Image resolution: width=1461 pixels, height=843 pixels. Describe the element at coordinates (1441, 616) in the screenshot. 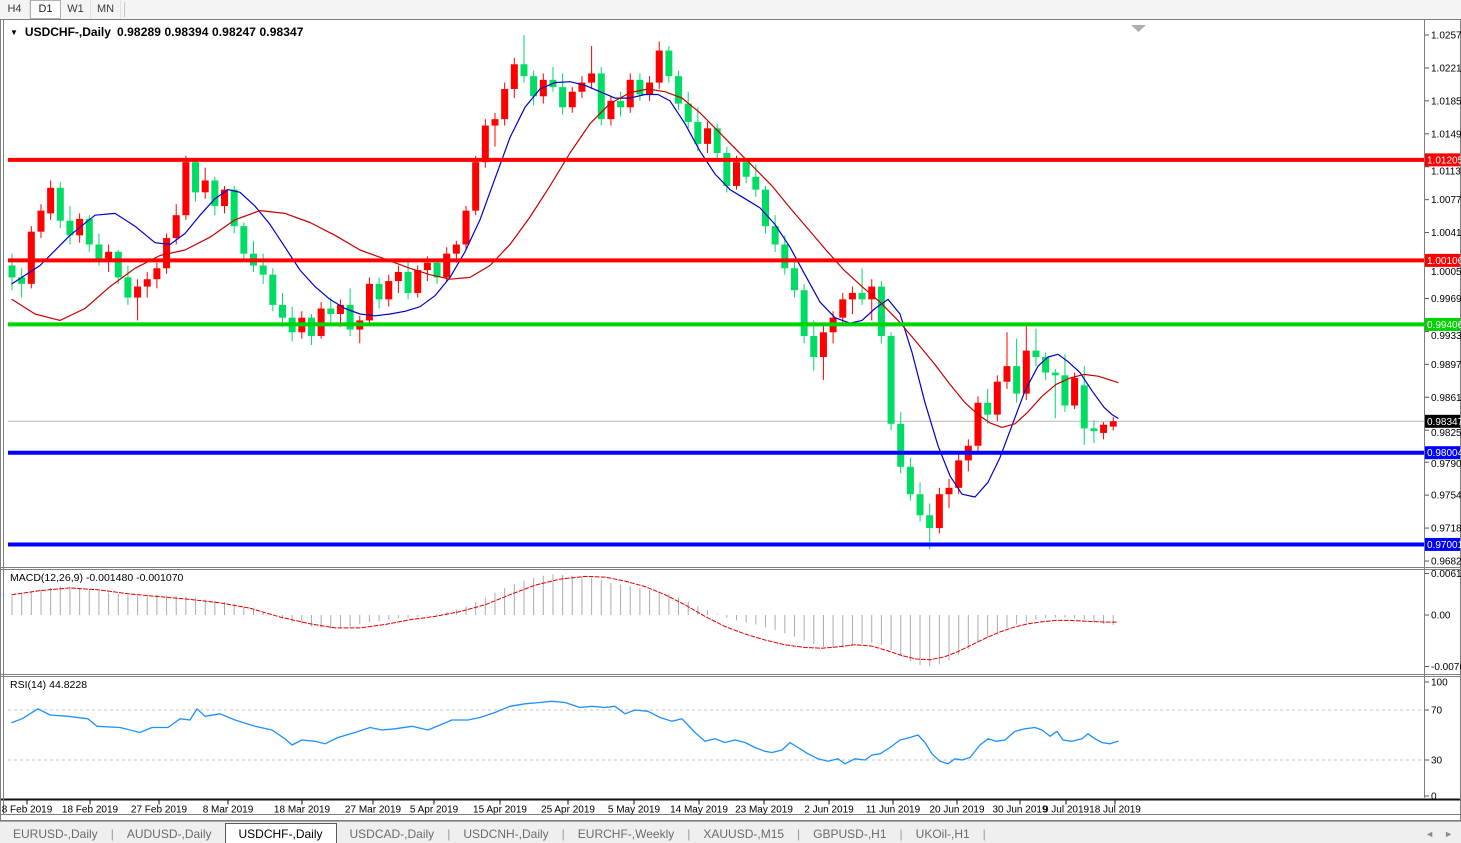

I see `svg-text: 0.00` at that location.